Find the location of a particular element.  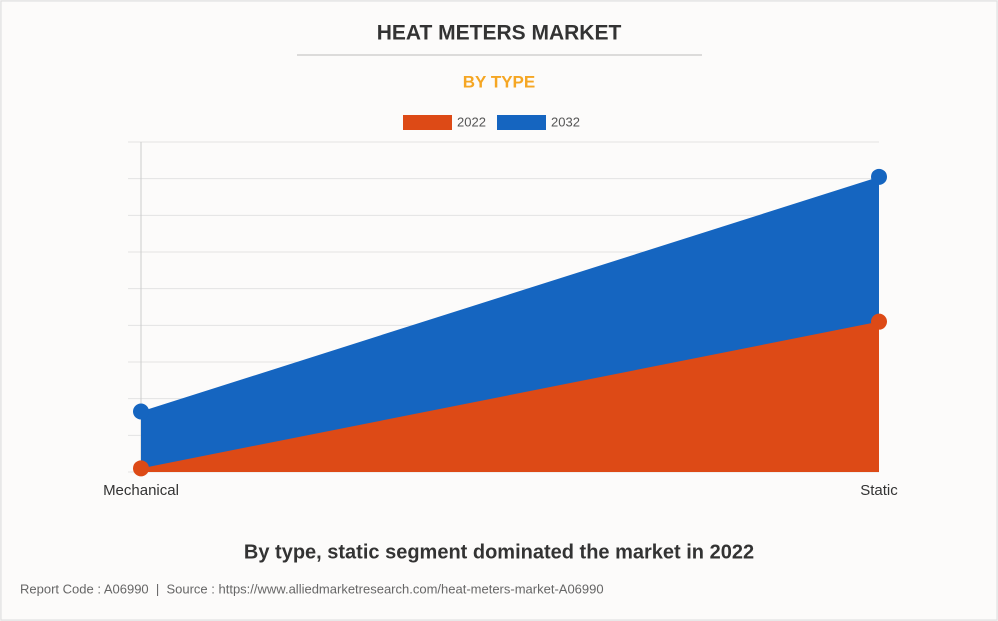

legend-label: 2022 is located at coordinates (471, 121).